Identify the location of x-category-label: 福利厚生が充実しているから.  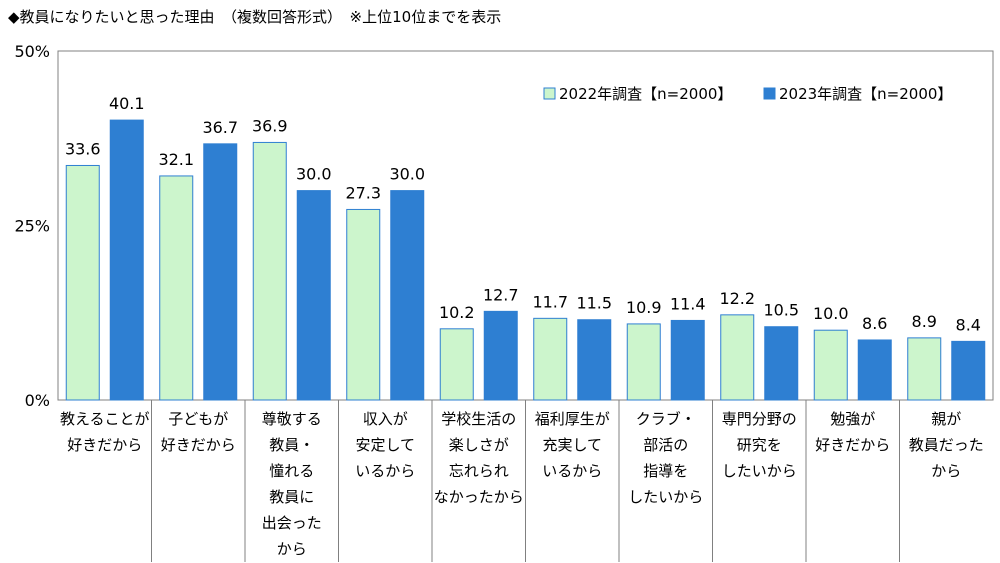
(572, 445).